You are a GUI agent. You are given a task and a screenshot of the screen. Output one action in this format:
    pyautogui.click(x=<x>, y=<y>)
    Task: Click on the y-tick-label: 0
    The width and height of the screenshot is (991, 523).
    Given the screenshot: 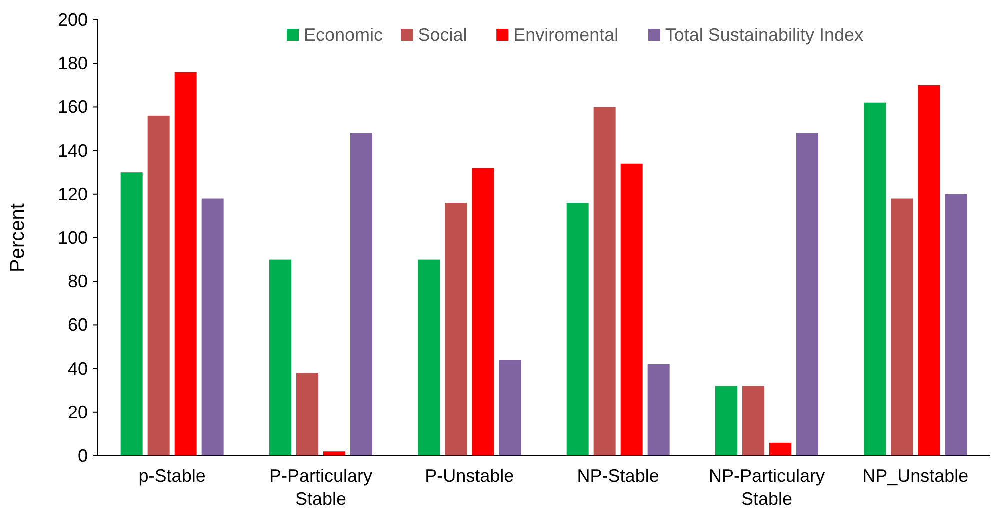 What is the action you would take?
    pyautogui.click(x=83, y=456)
    